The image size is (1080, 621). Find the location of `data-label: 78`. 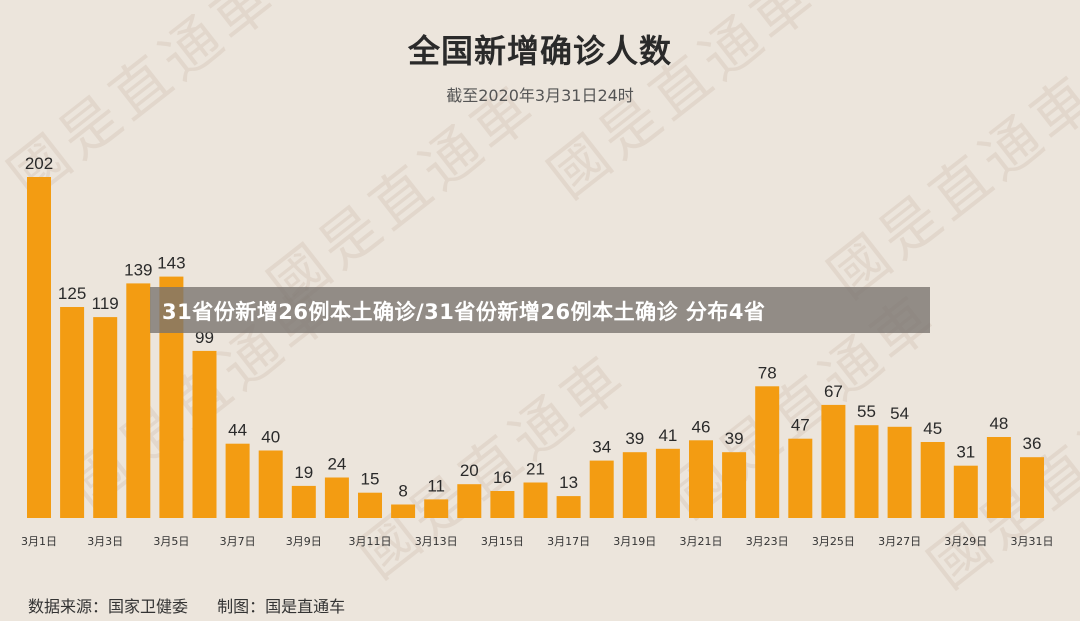

data-label: 78 is located at coordinates (767, 372).